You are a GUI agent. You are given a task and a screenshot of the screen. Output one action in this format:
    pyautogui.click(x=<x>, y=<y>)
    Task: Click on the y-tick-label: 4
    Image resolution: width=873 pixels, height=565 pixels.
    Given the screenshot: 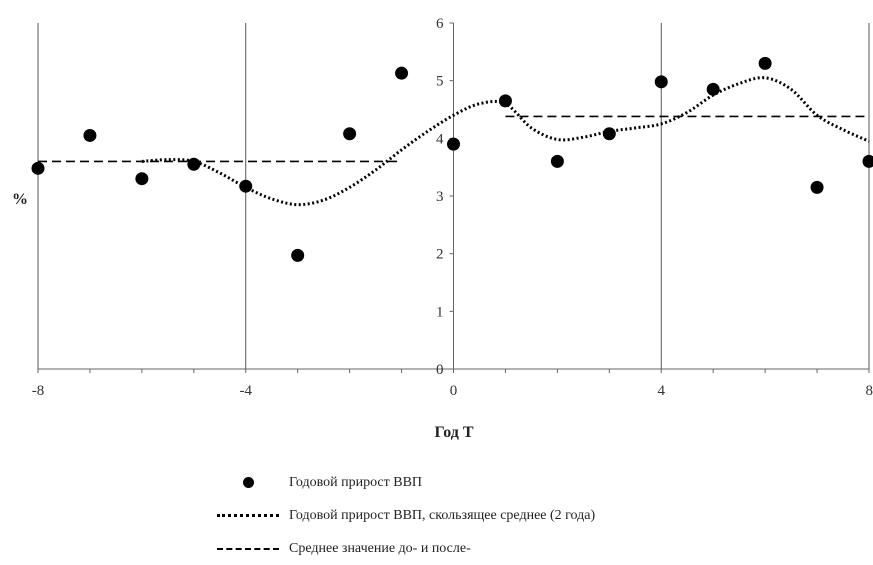 What is the action you would take?
    pyautogui.click(x=440, y=139)
    